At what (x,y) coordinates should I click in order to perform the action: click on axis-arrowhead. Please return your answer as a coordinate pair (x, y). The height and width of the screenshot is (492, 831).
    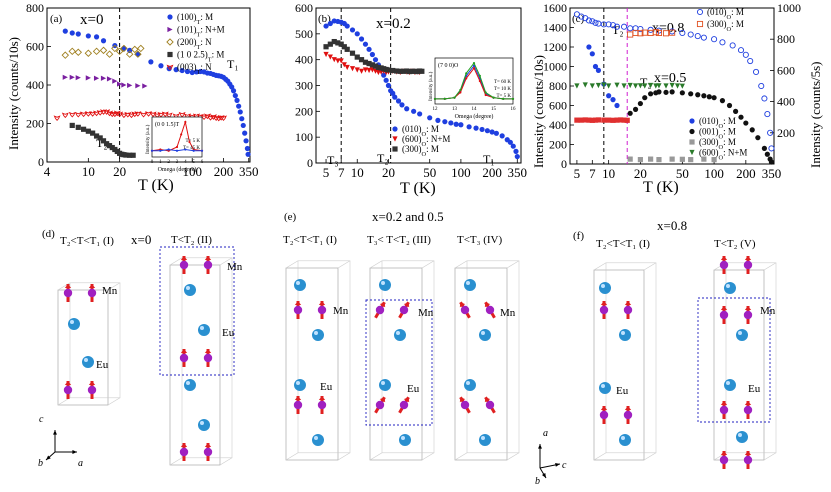
    Looking at the image, I should click on (74, 452).